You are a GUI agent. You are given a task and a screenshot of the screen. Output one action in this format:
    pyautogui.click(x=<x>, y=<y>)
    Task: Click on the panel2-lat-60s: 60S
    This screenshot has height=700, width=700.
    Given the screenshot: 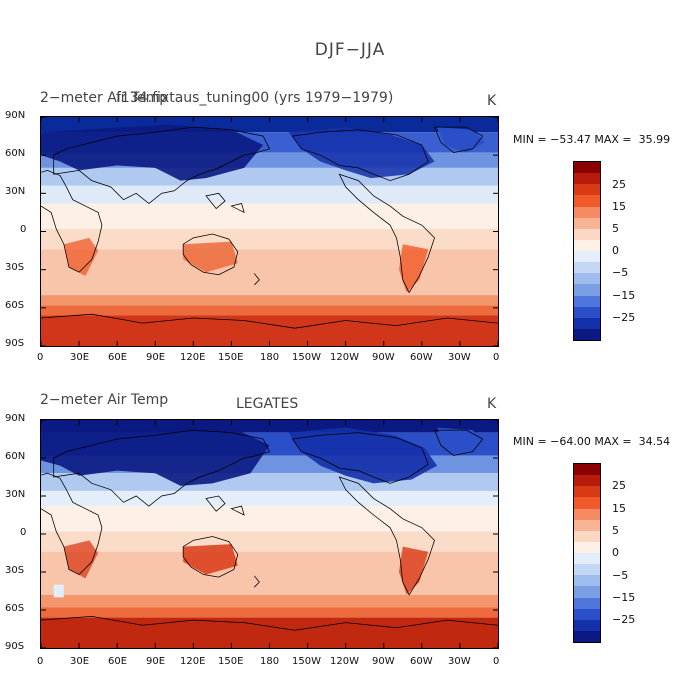 What is the action you would take?
    pyautogui.click(x=15, y=608)
    